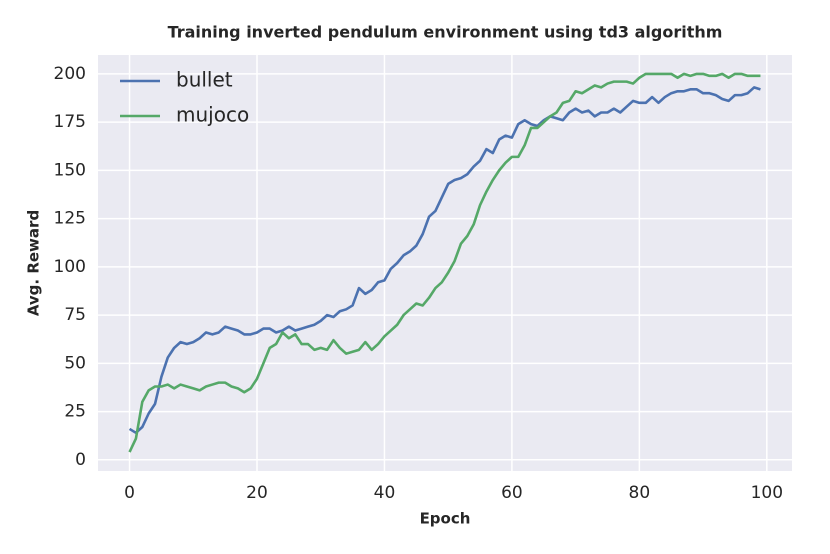 Image resolution: width=830 pixels, height=554 pixels. Describe the element at coordinates (70, 170) in the screenshot. I see `y-tick-label: 150` at that location.